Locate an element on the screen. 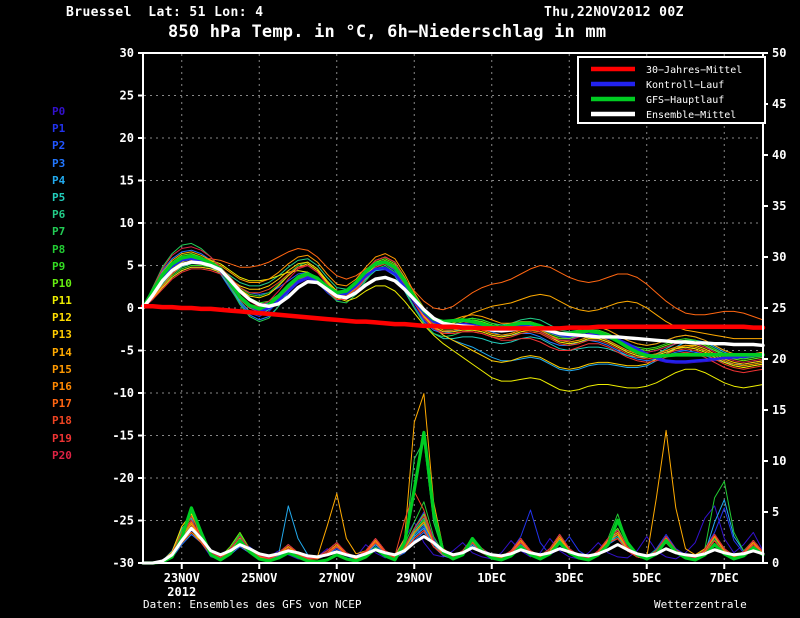 The image size is (800, 618). legend-label-3: Ensemble−Mittel is located at coordinates (691, 115).